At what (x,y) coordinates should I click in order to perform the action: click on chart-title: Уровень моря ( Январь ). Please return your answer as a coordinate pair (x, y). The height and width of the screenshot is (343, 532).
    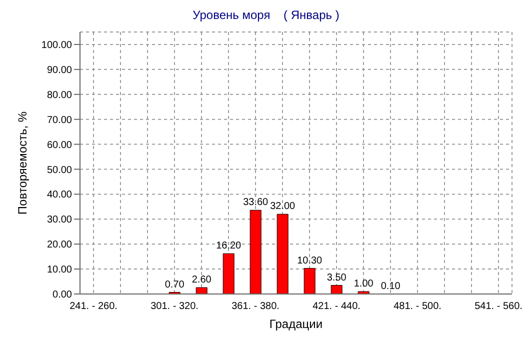
    Looking at the image, I should click on (266, 16).